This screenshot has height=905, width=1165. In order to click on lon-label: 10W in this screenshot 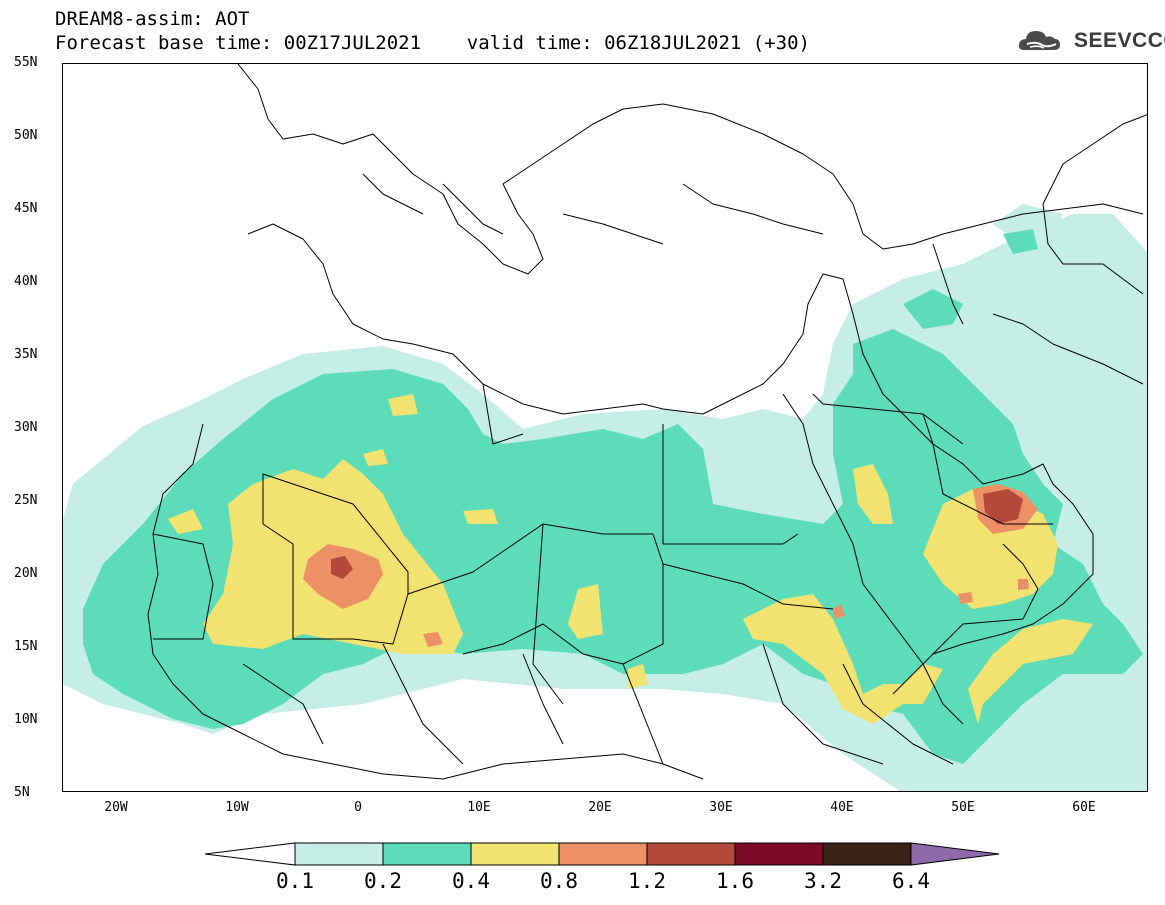, I will do `click(237, 807)`.